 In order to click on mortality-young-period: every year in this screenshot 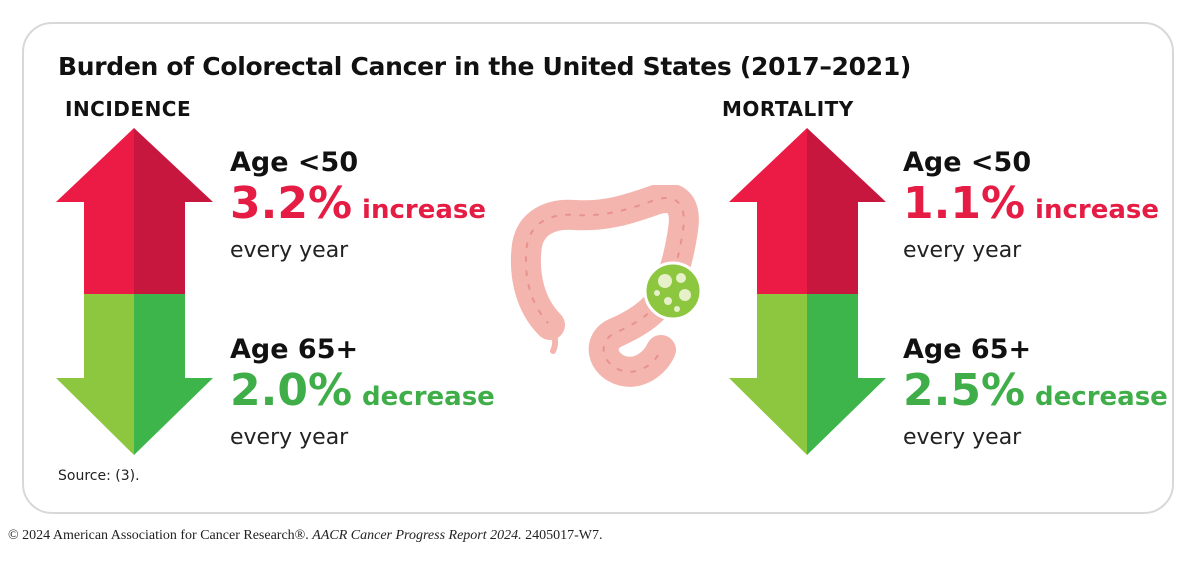, I will do `click(962, 250)`.